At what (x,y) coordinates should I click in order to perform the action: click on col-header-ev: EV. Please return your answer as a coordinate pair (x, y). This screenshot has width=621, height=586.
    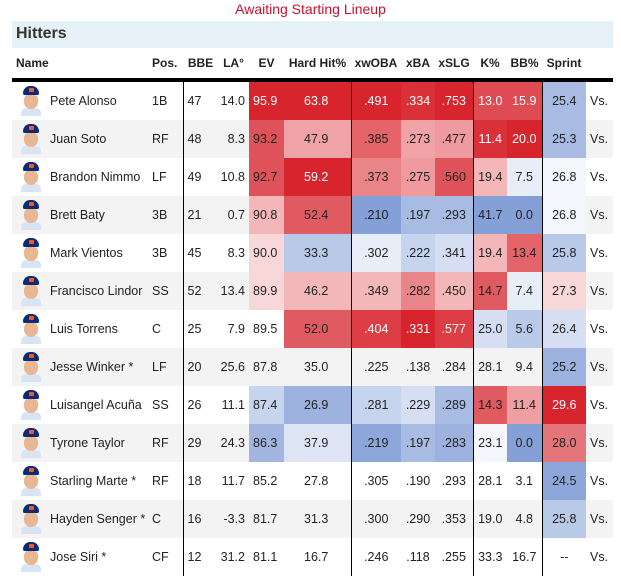
    Looking at the image, I should click on (266, 65).